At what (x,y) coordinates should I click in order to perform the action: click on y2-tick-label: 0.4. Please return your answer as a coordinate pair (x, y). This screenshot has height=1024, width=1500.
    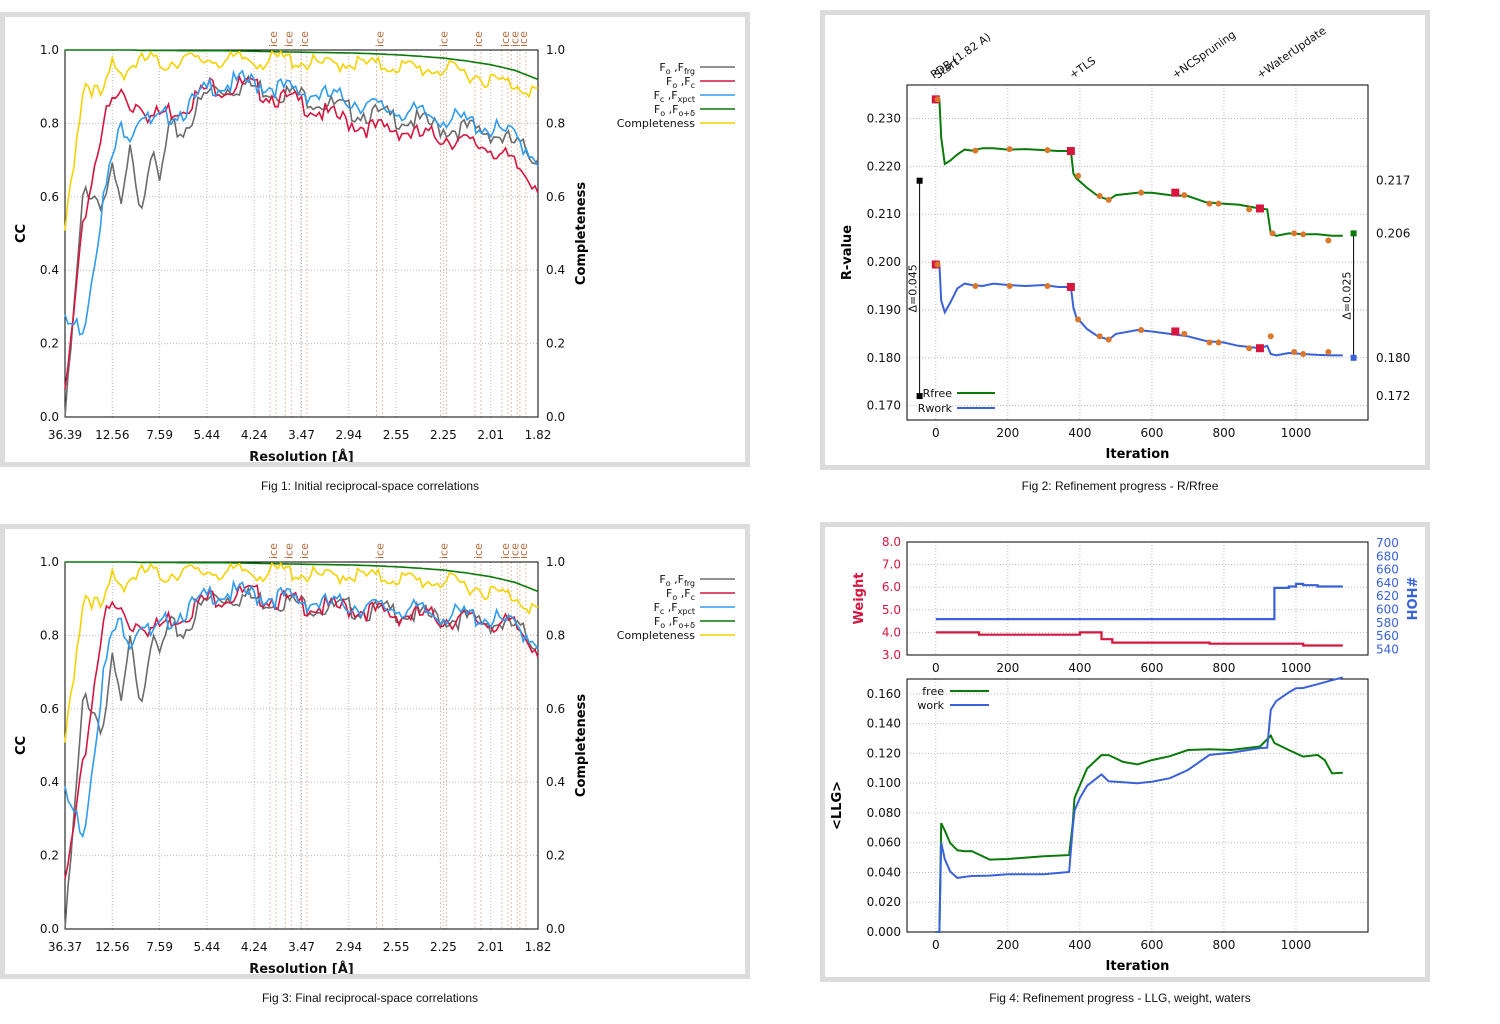
    Looking at the image, I should click on (555, 782).